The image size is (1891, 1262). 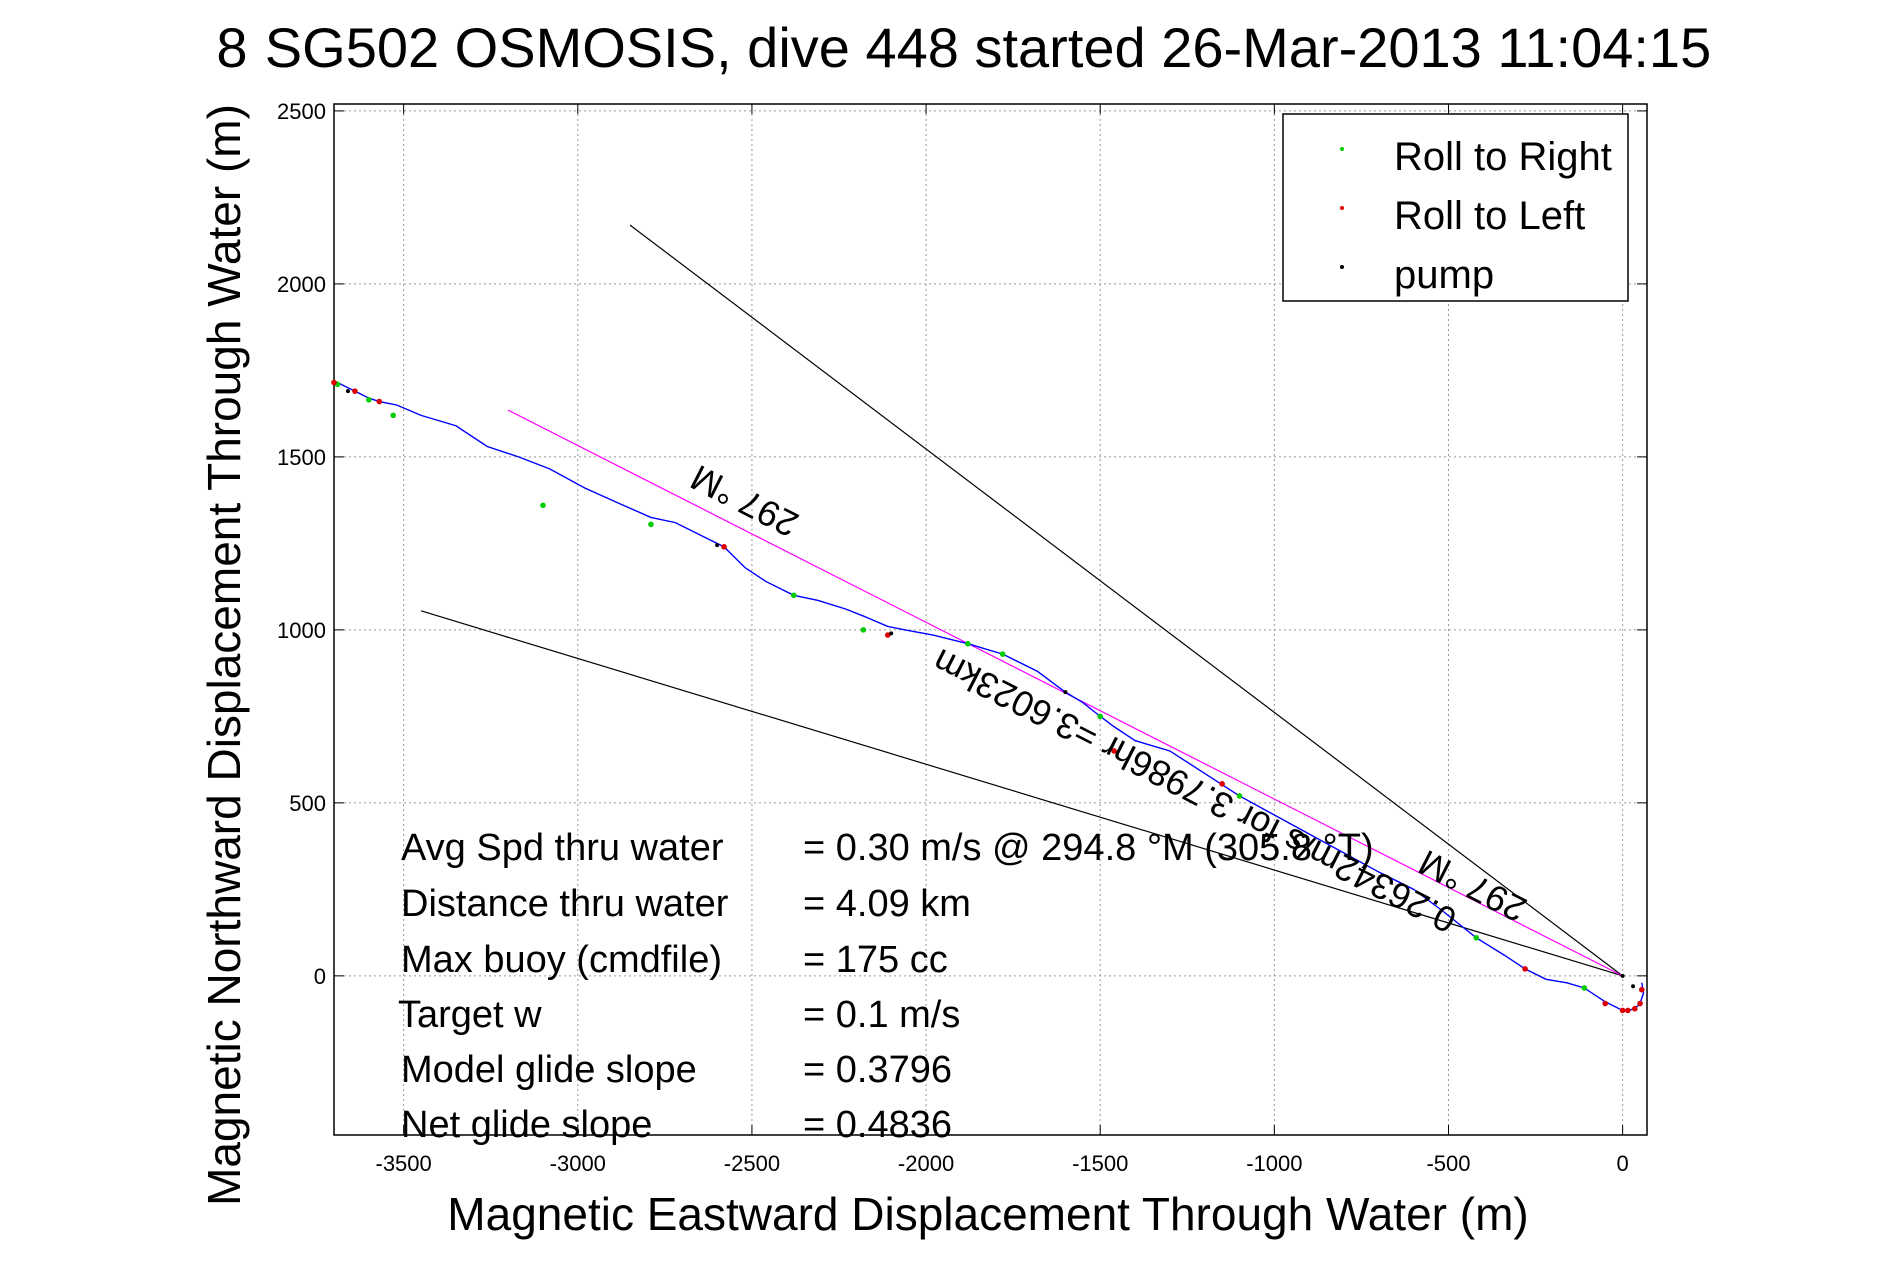 I want to click on legend: Roll to Right Roll to Left pump, so click(x=1455, y=207).